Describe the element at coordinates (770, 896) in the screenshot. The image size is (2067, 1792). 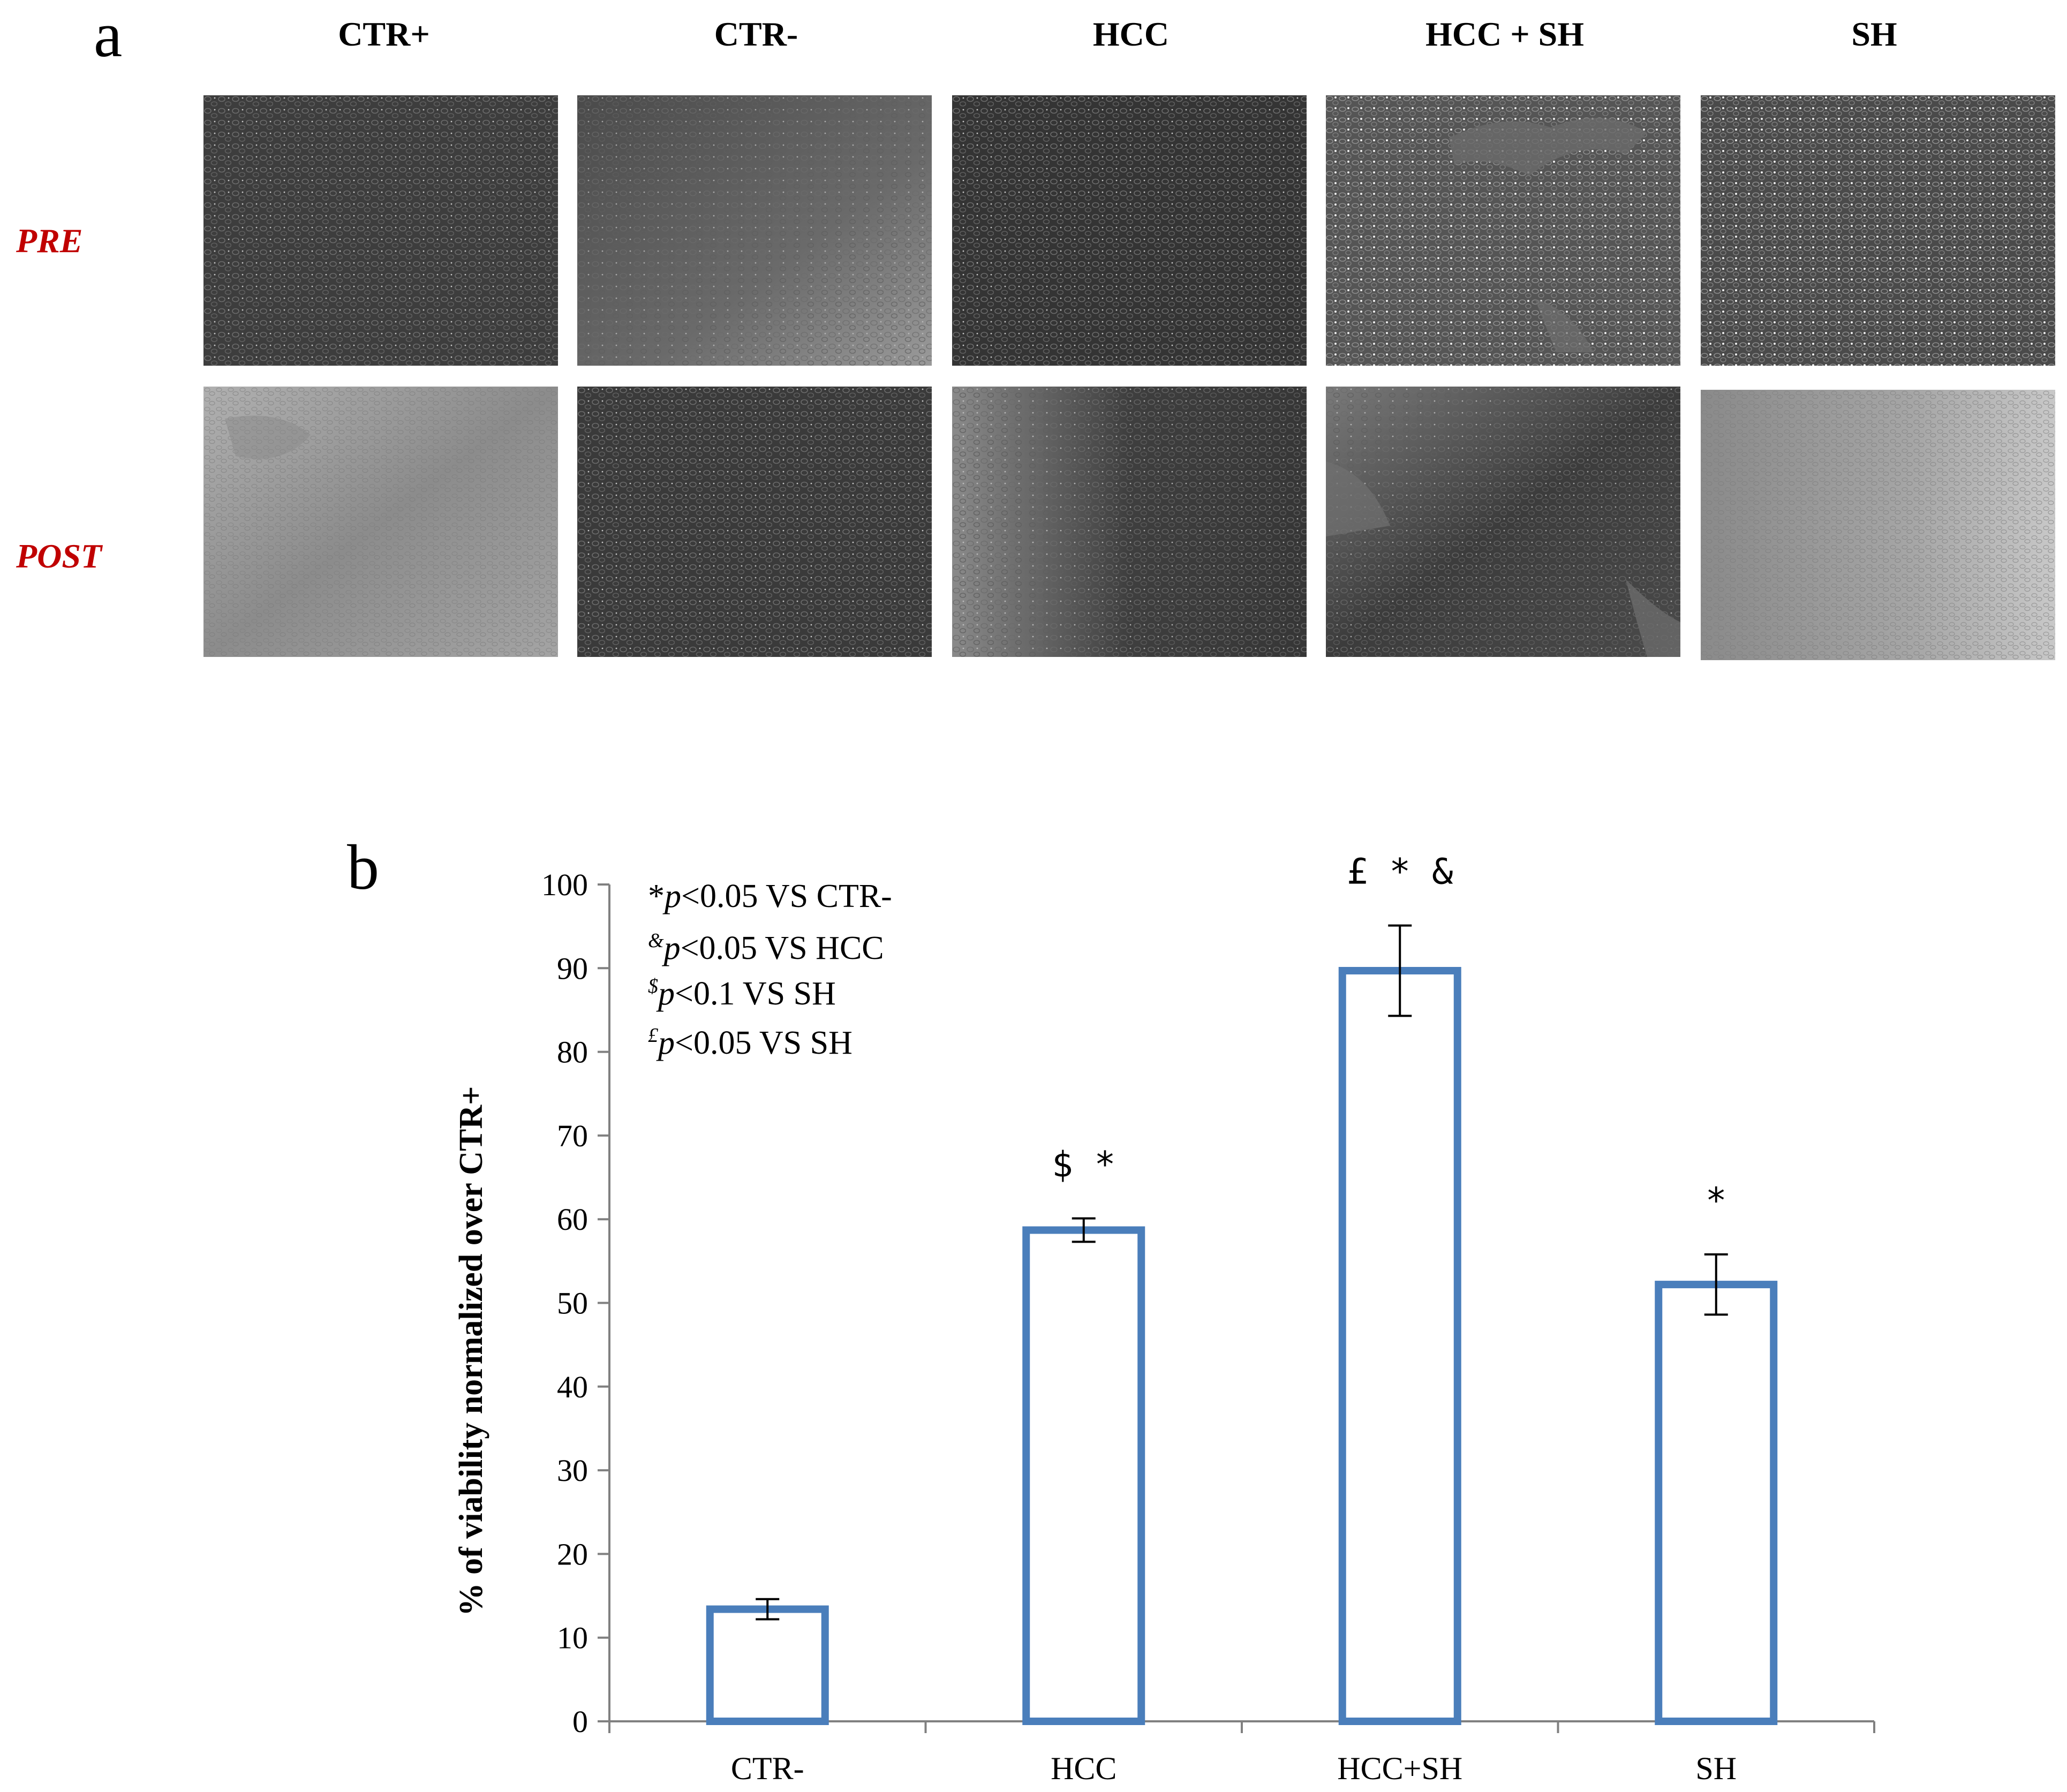
I see `significance-legend-1: *p<0.05 VS CTR-` at that location.